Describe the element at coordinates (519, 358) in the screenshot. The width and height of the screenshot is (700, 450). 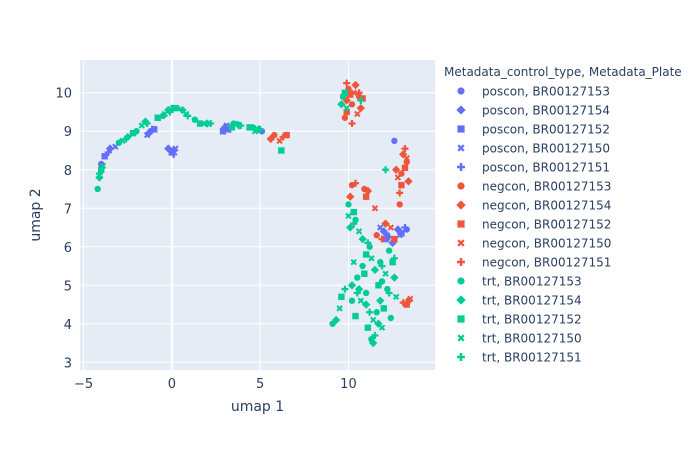
I see `legend-item: trt, BR00127151` at that location.